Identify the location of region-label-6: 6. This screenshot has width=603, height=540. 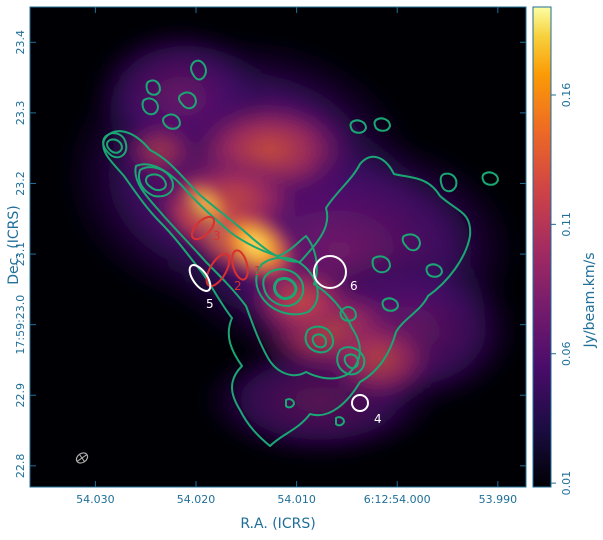
(354, 286).